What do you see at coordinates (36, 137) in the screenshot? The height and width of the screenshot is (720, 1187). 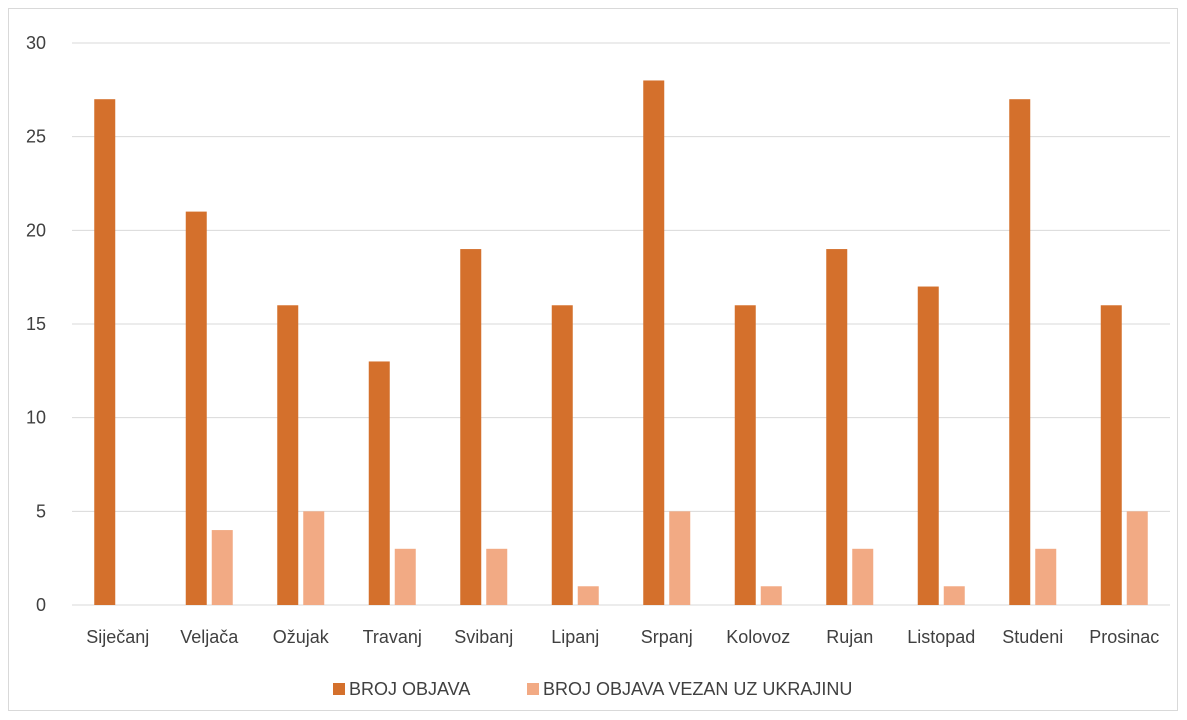 I see `y-tick-label: 25` at bounding box center [36, 137].